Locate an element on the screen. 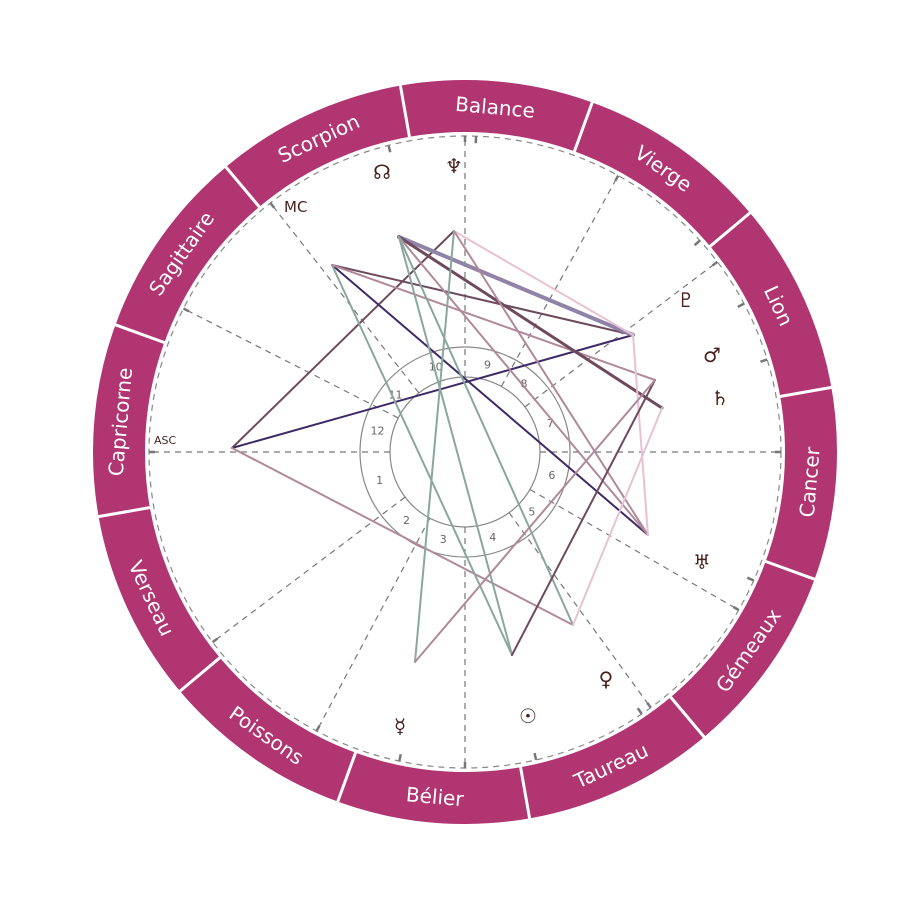  planet-sun-icon: ☉ is located at coordinates (528, 716).